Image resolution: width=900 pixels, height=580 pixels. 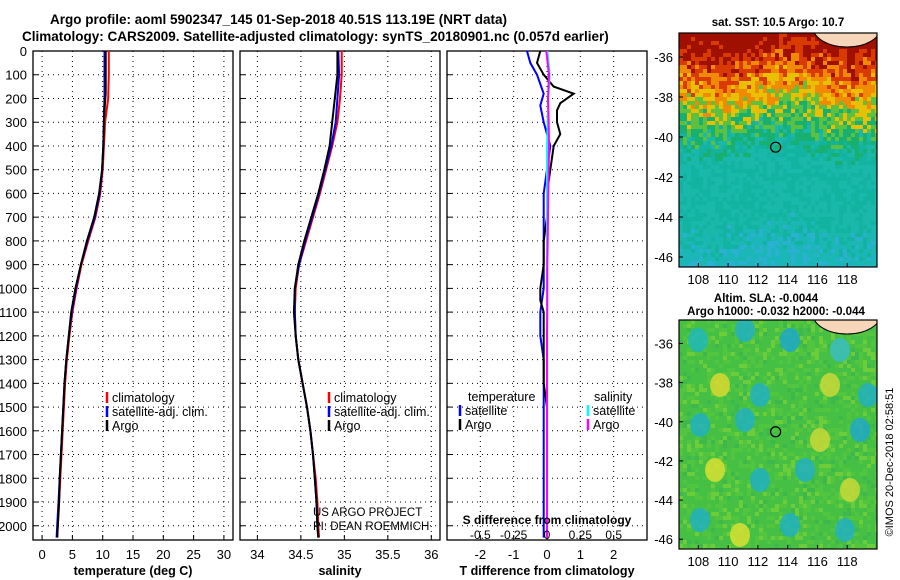 What do you see at coordinates (133, 571) in the screenshot?
I see `x-axis-label: temperature (deg C)` at bounding box center [133, 571].